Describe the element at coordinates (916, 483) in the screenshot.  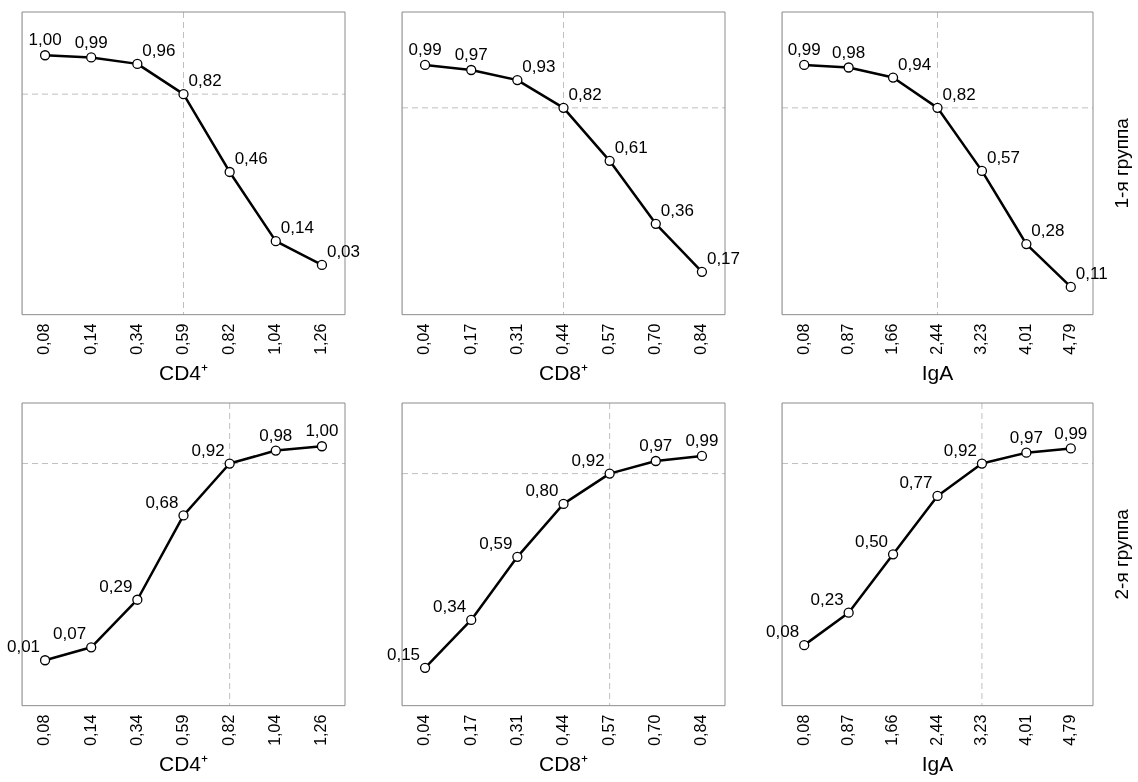
I see `data-label: 0,77` at that location.